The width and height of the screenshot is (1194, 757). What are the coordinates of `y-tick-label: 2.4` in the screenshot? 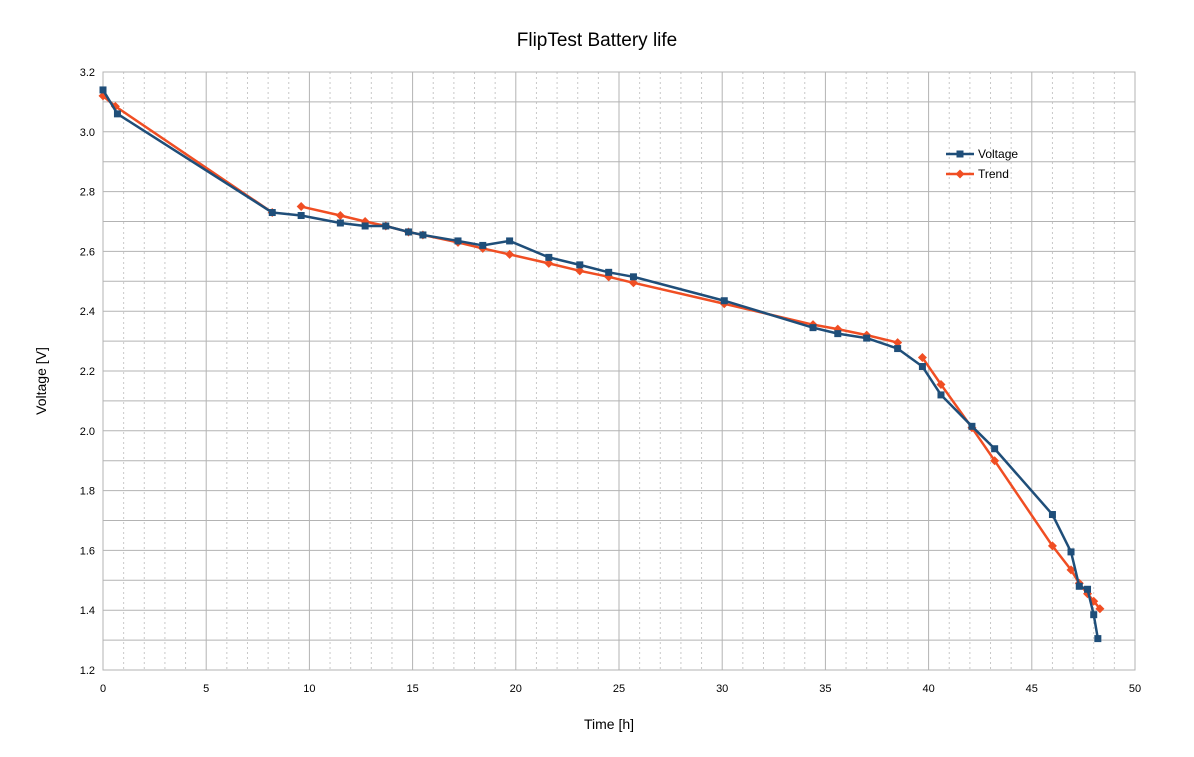 It's located at (87, 312).